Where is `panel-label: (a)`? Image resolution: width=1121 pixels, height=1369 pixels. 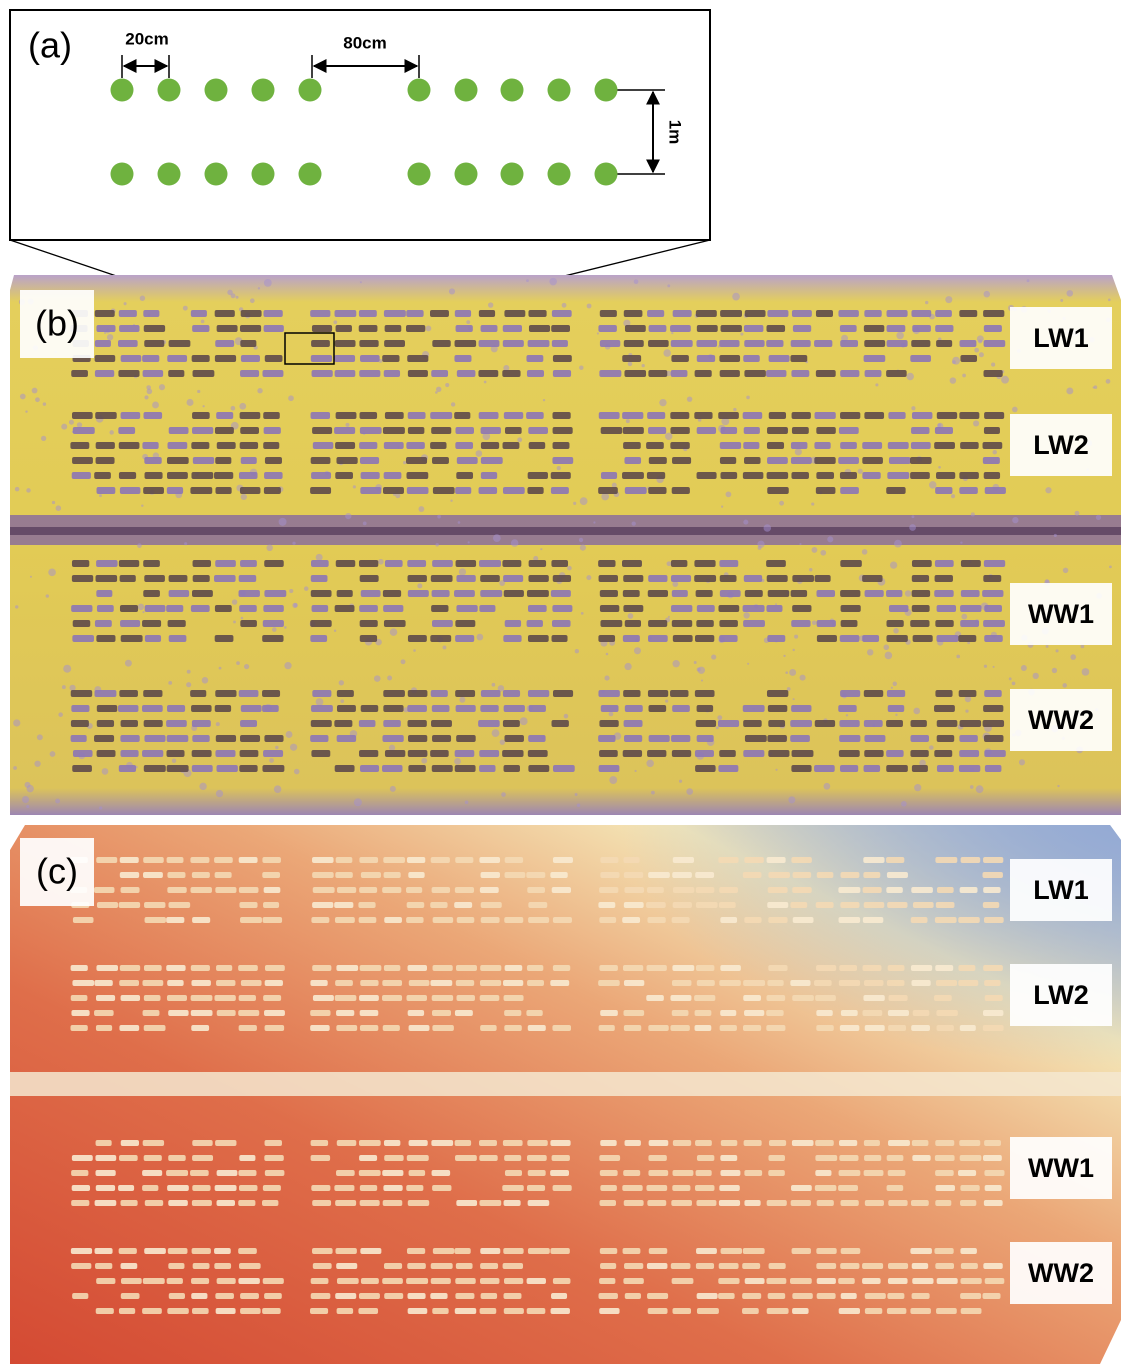 panel-label: (a) is located at coordinates (50, 45).